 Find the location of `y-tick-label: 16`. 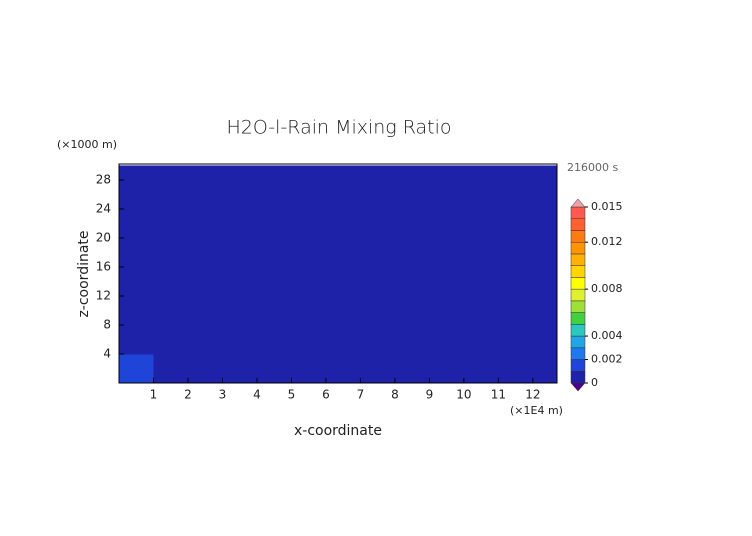

y-tick-label: 16 is located at coordinates (103, 266).